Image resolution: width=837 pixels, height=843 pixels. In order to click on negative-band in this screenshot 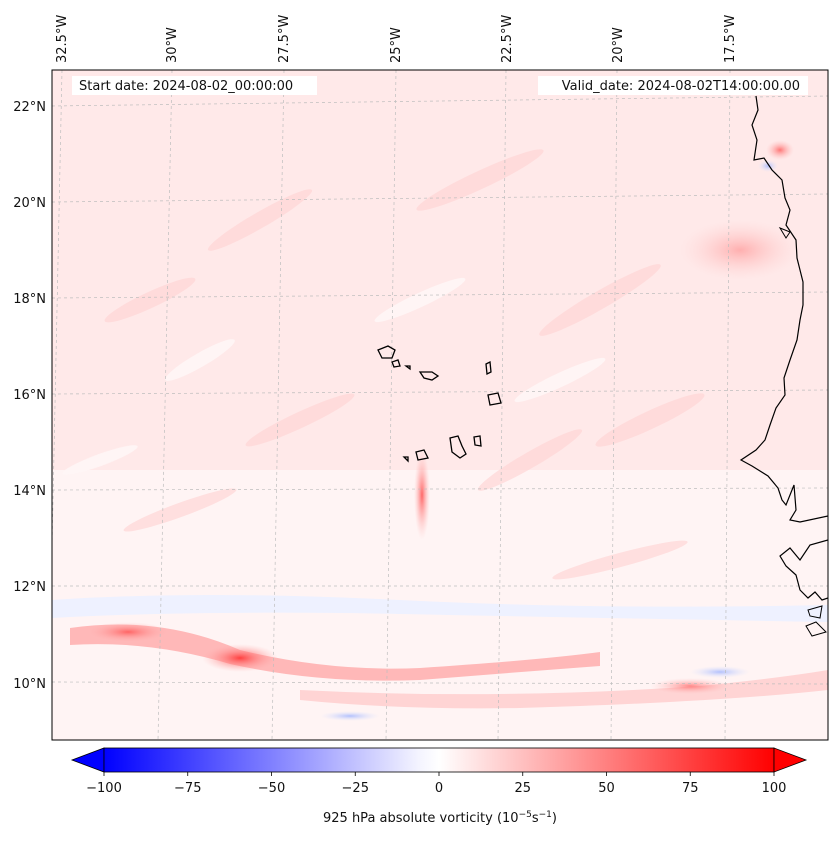, I will do `click(440, 608)`.